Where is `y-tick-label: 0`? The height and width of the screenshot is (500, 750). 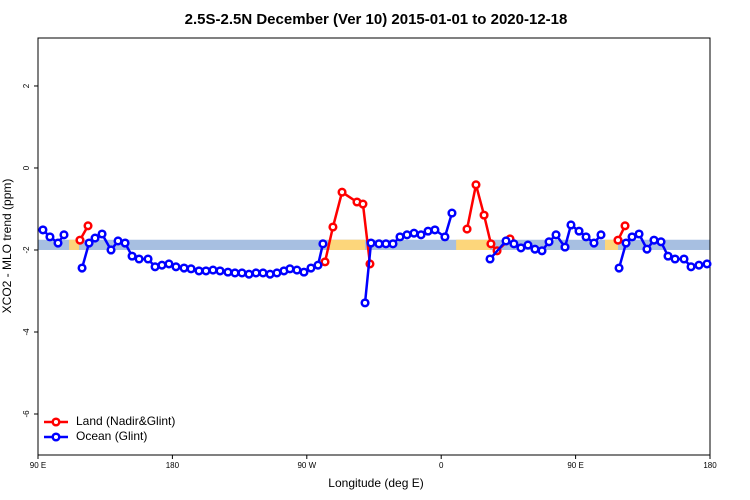
y-tick-label: 0 is located at coordinates (26, 167).